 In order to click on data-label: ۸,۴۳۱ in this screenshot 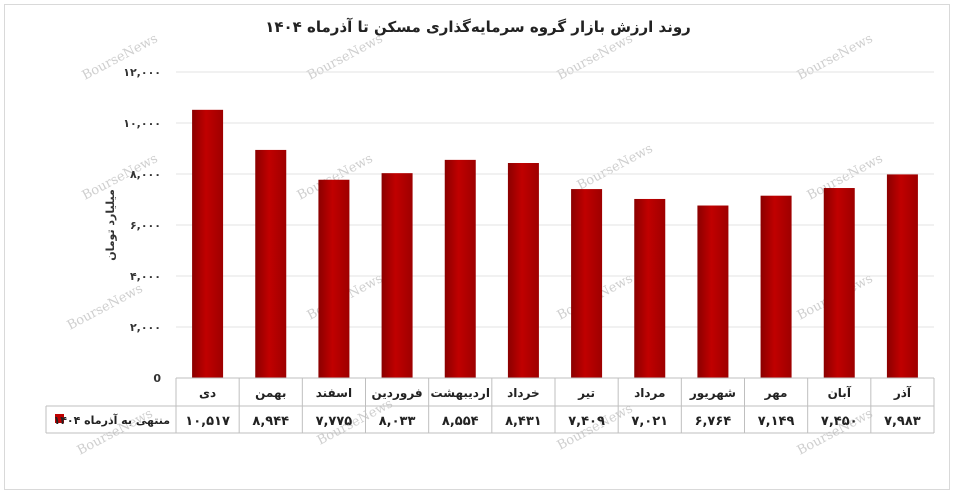, I will do `click(523, 421)`.